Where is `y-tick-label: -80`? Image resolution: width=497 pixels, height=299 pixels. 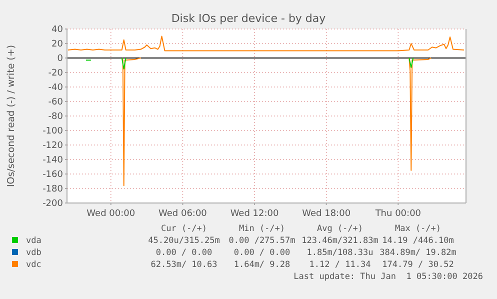 y-tick-label: -80 is located at coordinates (56, 117).